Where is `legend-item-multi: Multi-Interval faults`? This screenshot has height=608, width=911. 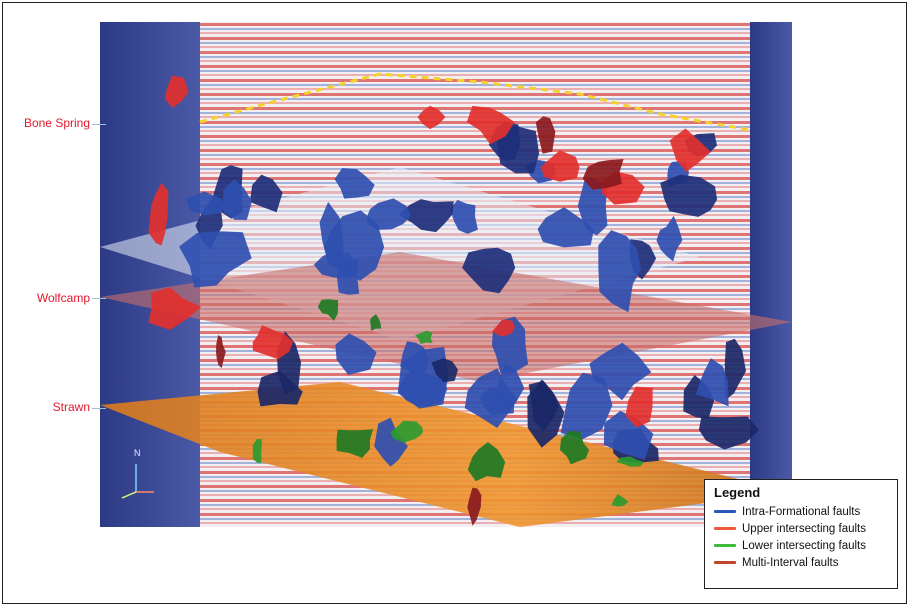 legend-item-multi: Multi-Interval faults is located at coordinates (801, 562).